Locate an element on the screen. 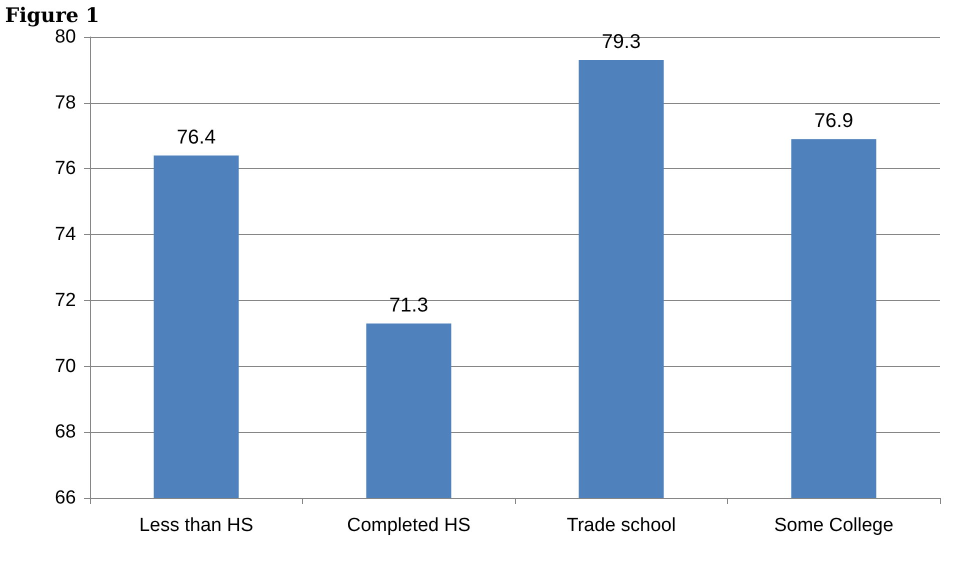 The image size is (956, 580). chart-title: Figure 1 is located at coordinates (52, 15).